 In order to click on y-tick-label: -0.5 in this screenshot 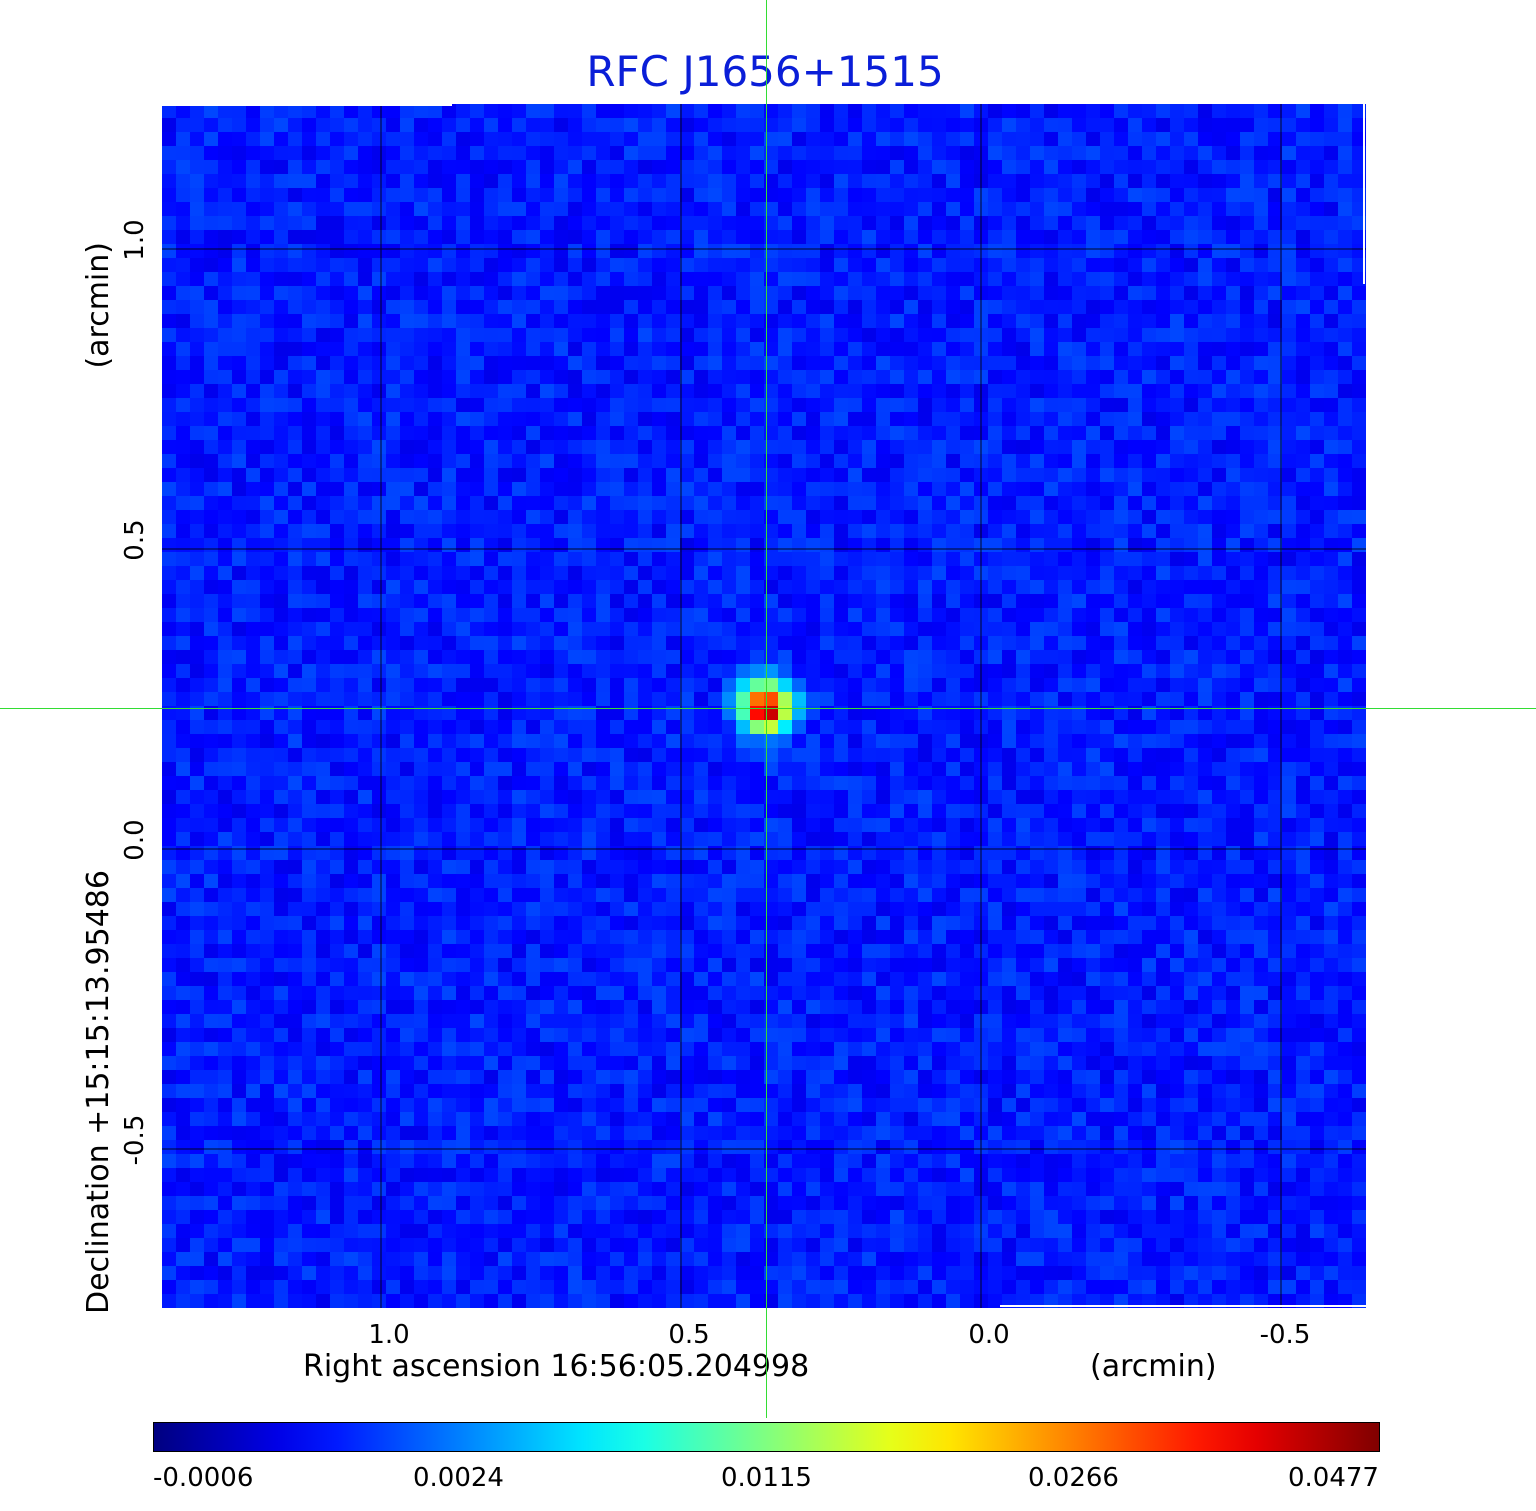, I will do `click(135, 1140)`.